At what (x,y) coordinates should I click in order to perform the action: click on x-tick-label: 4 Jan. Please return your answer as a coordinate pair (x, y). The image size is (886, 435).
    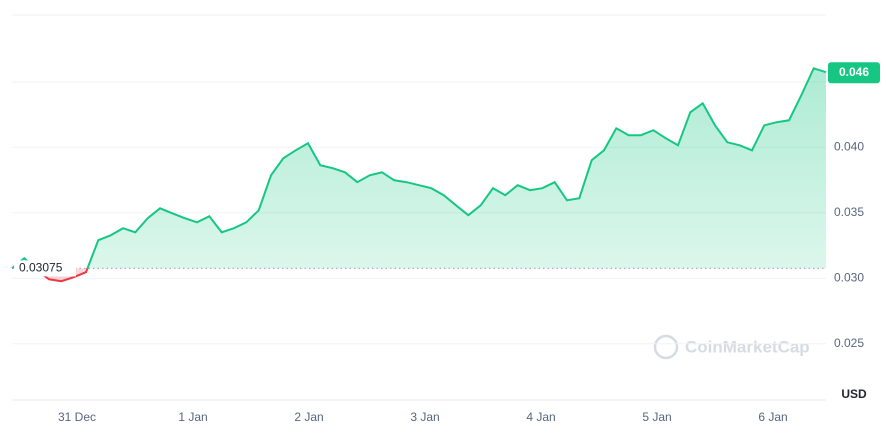
    Looking at the image, I should click on (540, 417).